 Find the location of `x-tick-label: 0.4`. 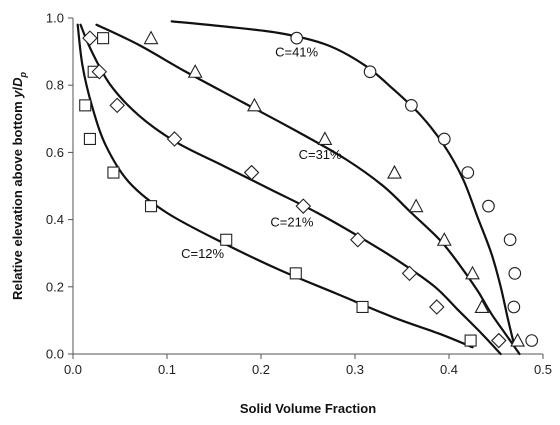

x-tick-label: 0.4 is located at coordinates (449, 369).